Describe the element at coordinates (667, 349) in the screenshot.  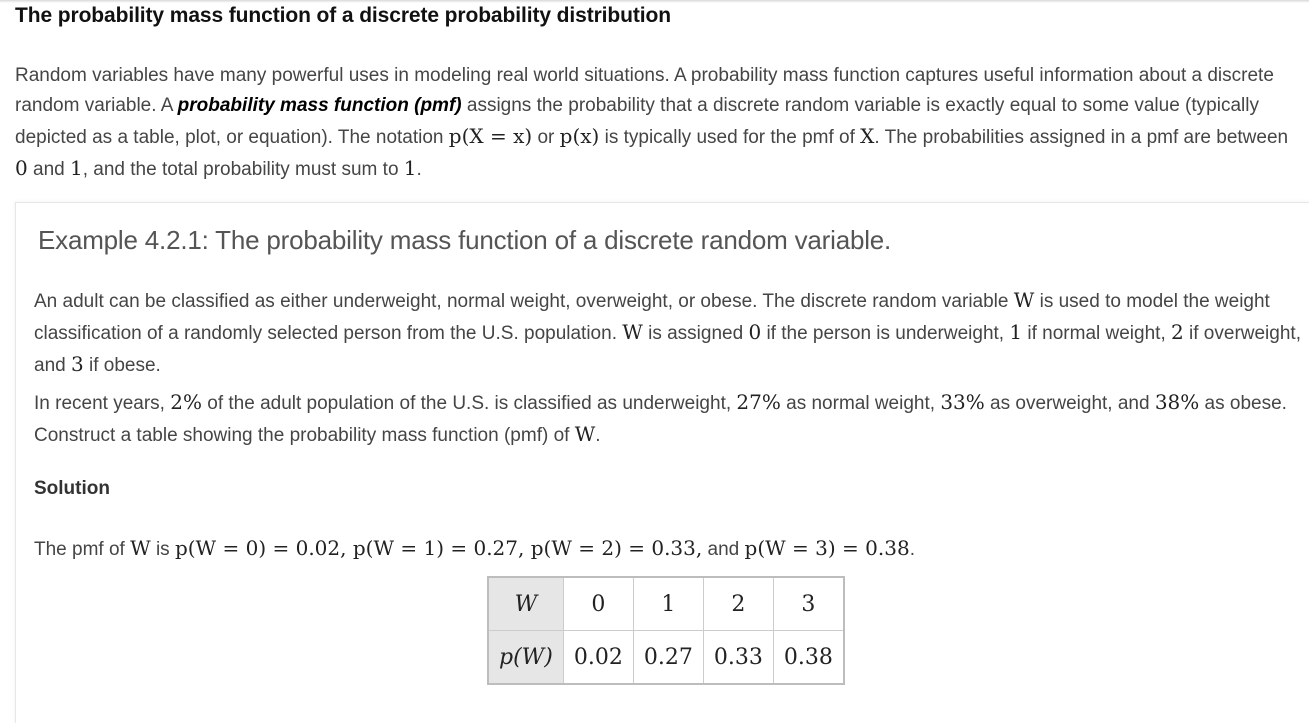
I see `example-text: if overweight, and` at that location.